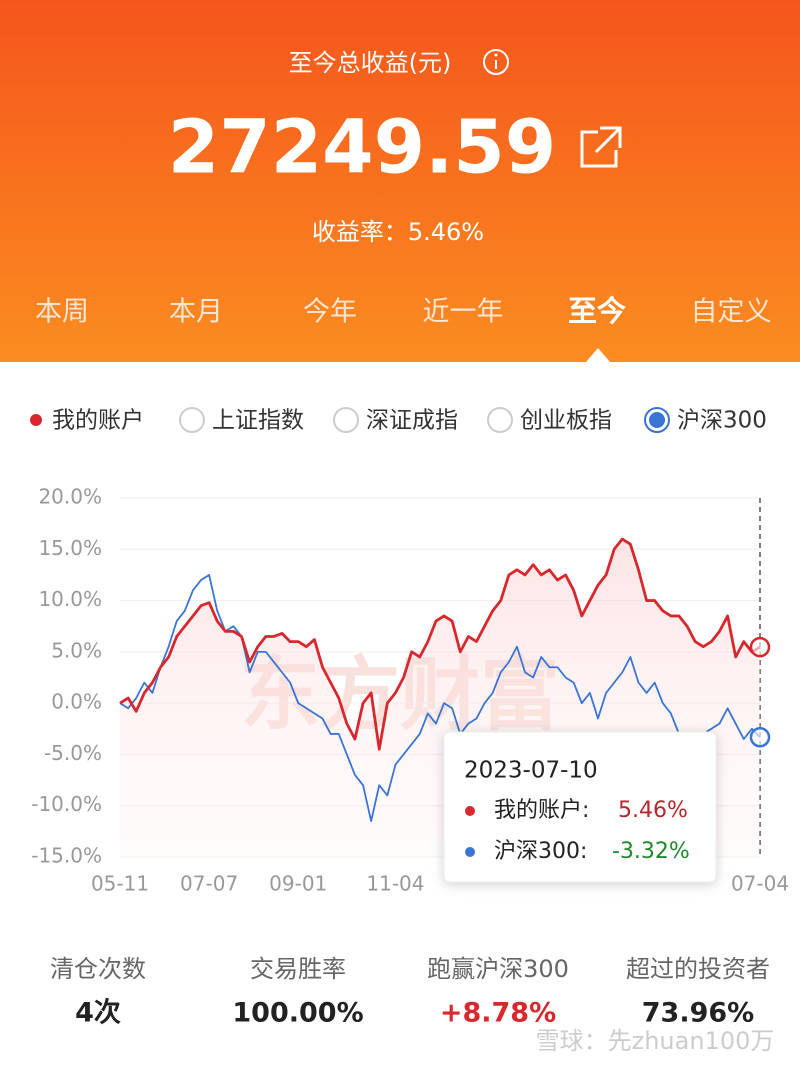 The width and height of the screenshot is (800, 1070). What do you see at coordinates (651, 851) in the screenshot?
I see `tooltip-value: -3.32%` at bounding box center [651, 851].